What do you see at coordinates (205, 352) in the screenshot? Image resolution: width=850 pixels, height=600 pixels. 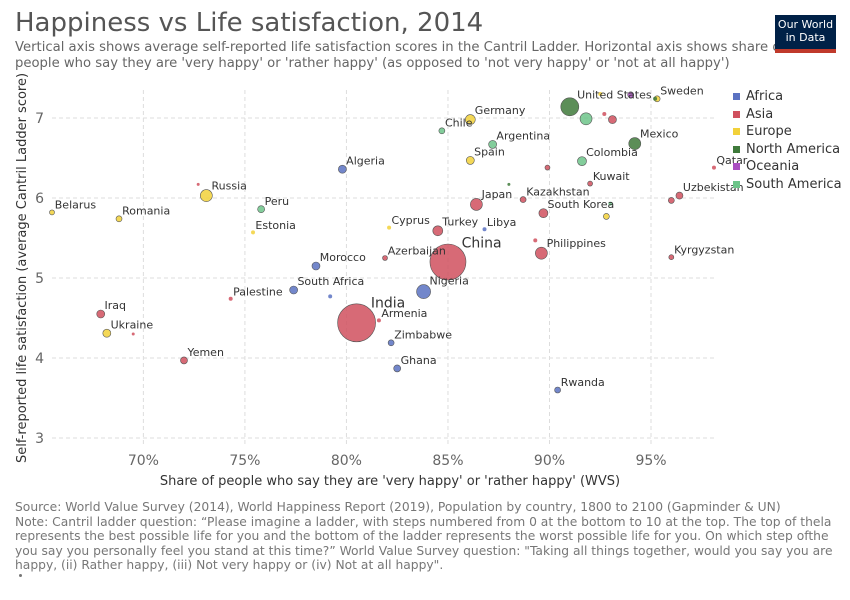 I see `point-label: Yemen` at bounding box center [205, 352].